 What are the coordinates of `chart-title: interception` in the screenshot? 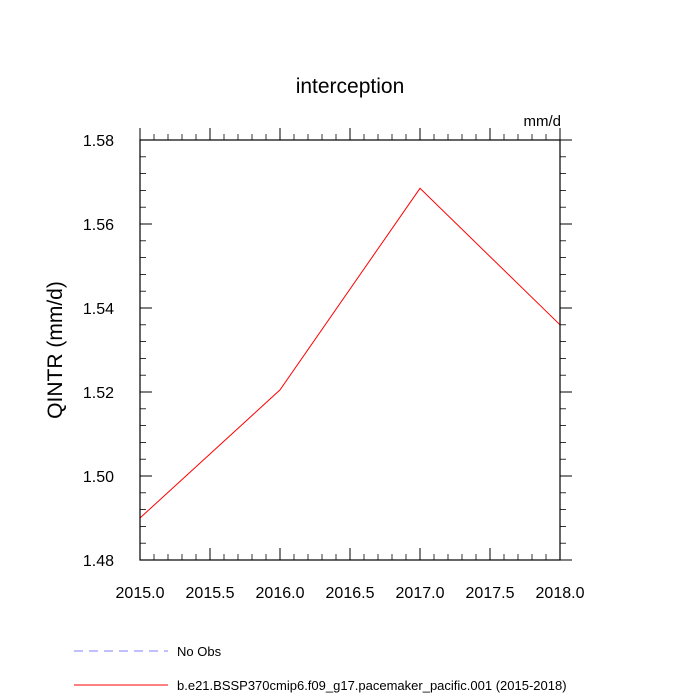 It's located at (350, 86).